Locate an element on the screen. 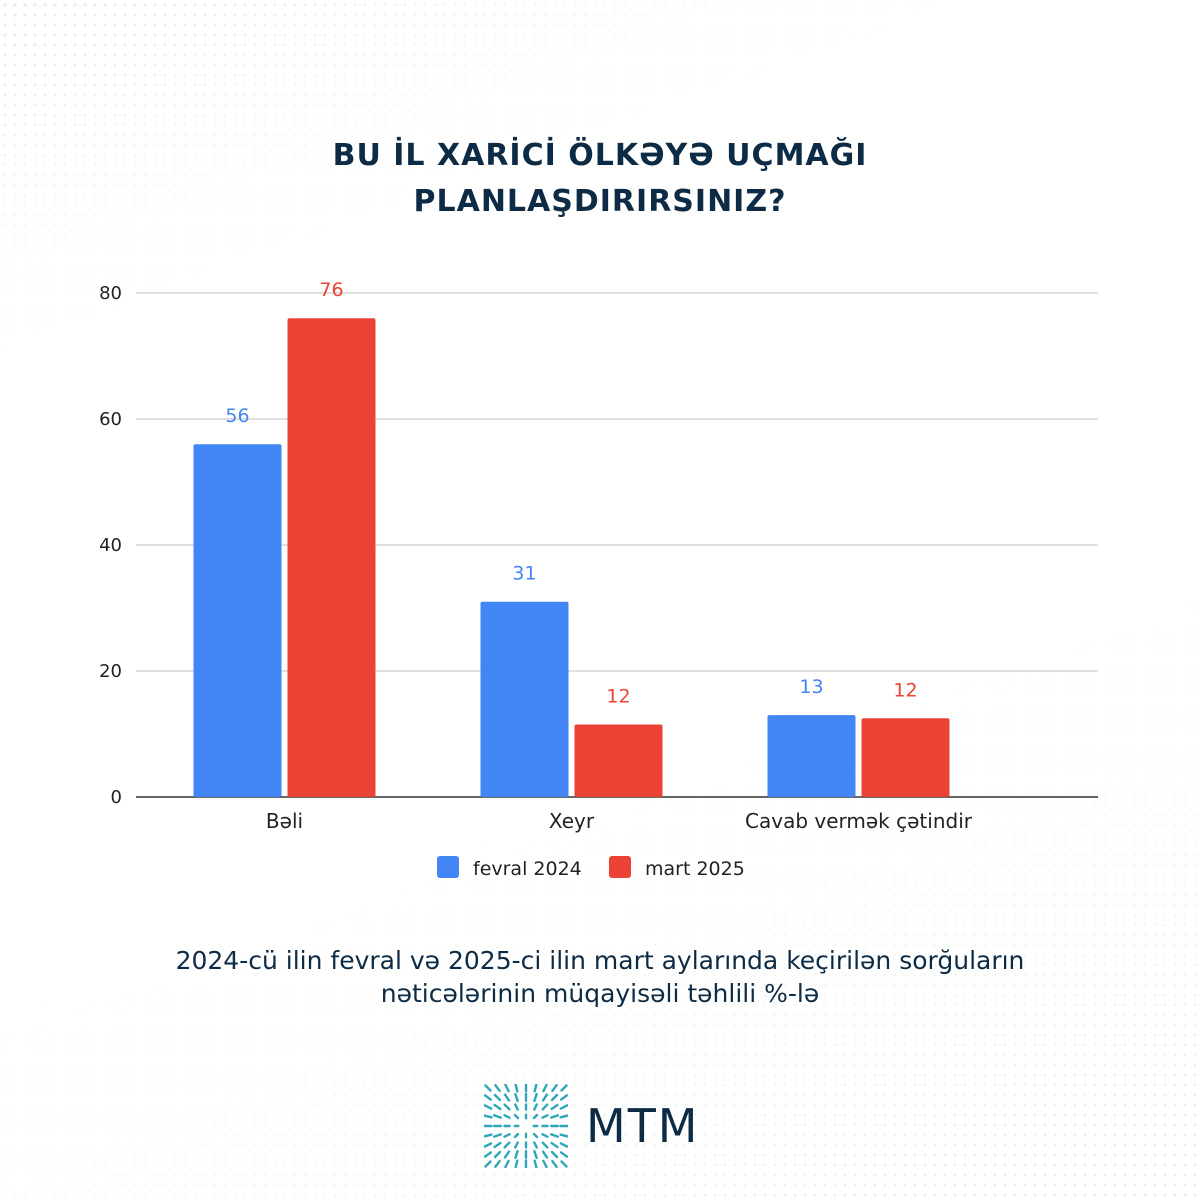 This screenshot has width=1200, height=1200. x-tick-label-1: Xeyr is located at coordinates (572, 821).